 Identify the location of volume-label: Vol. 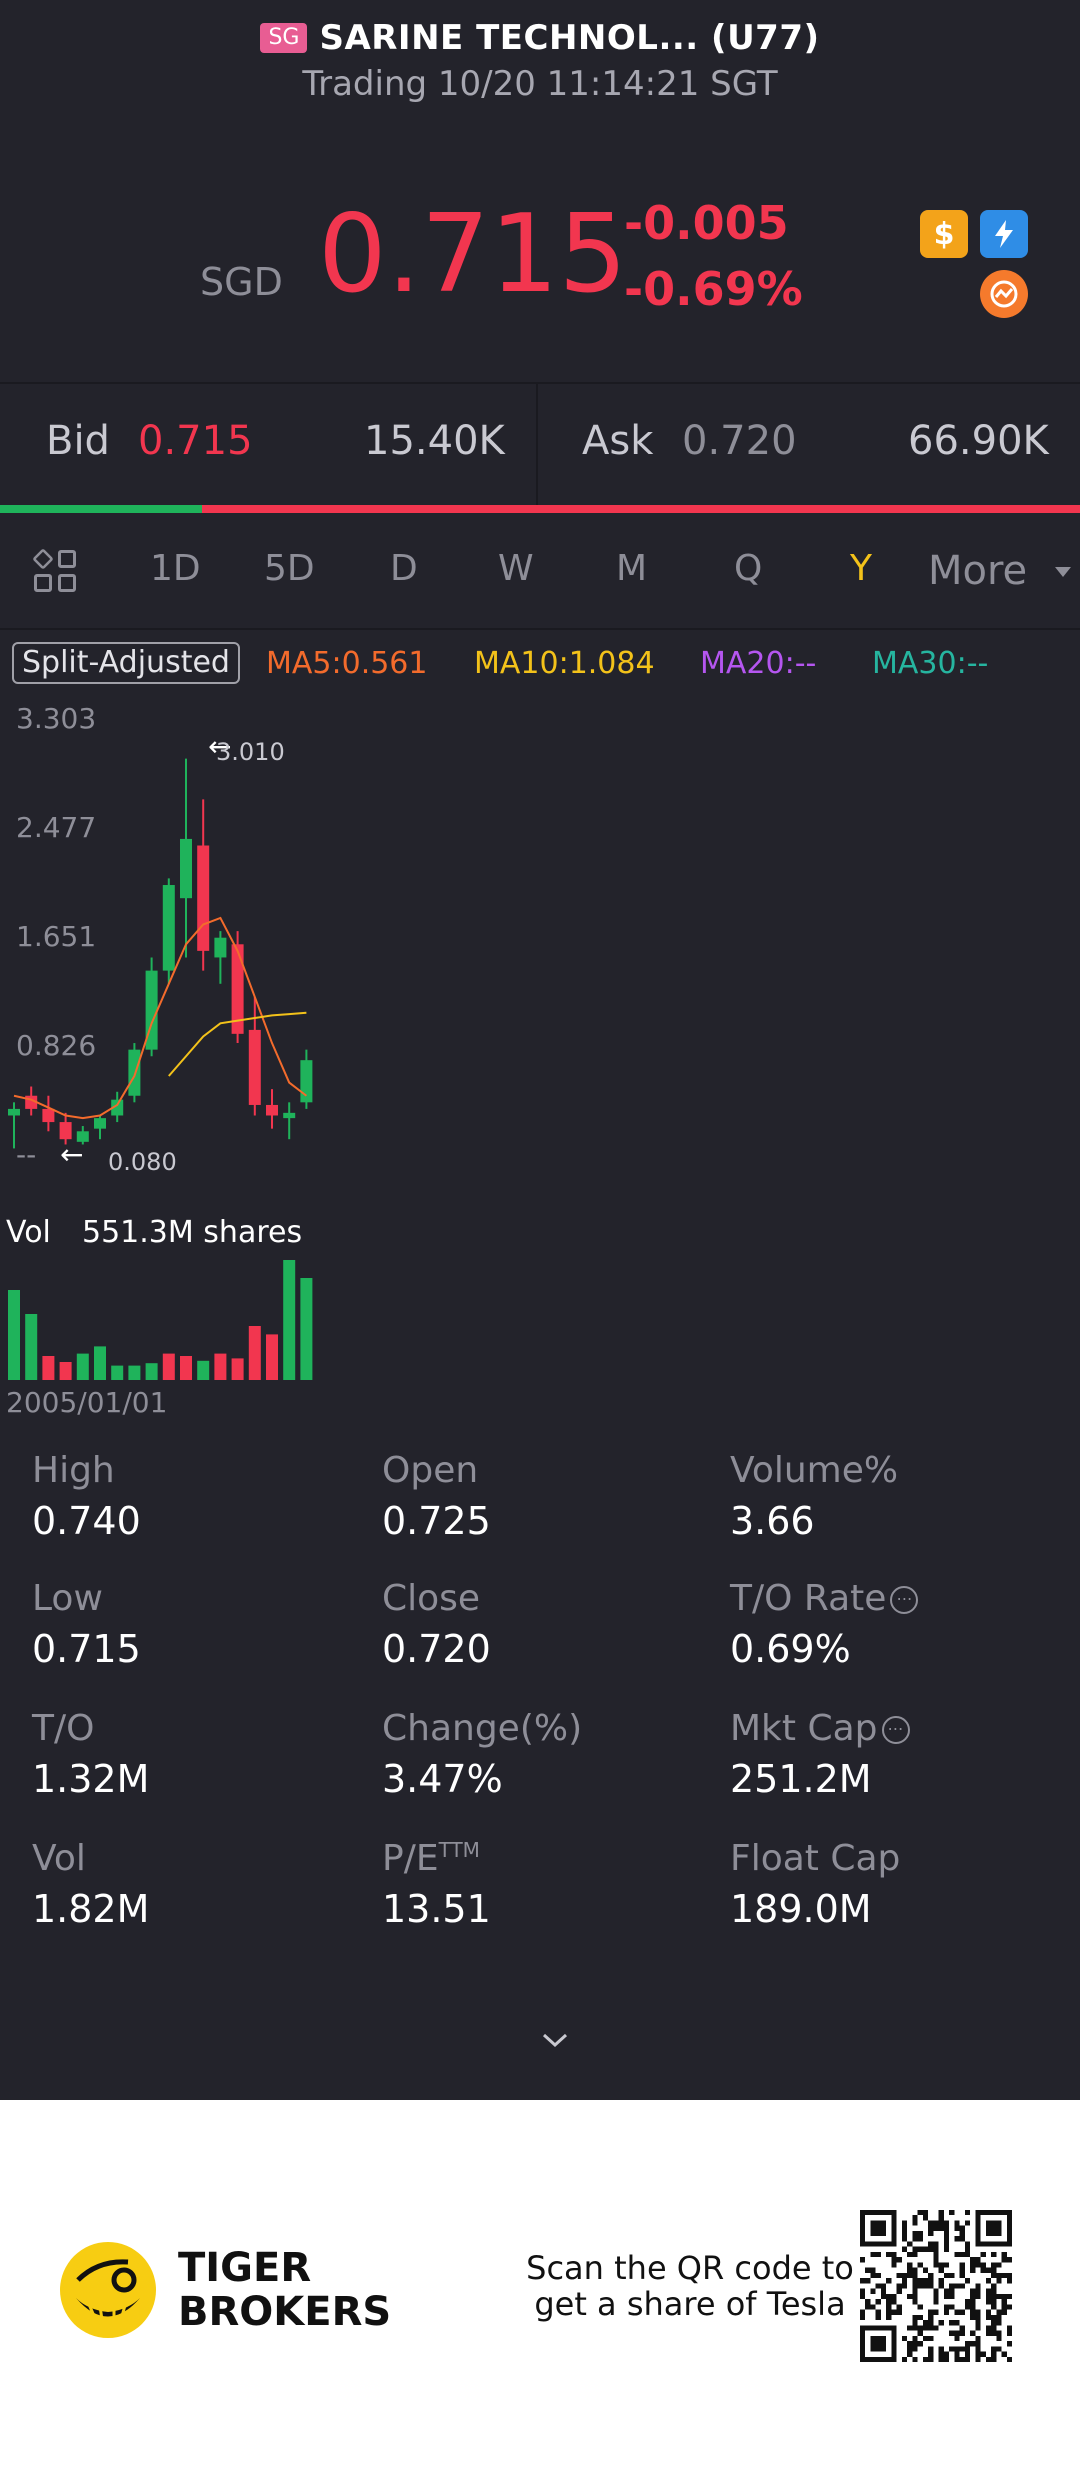
(28, 1232).